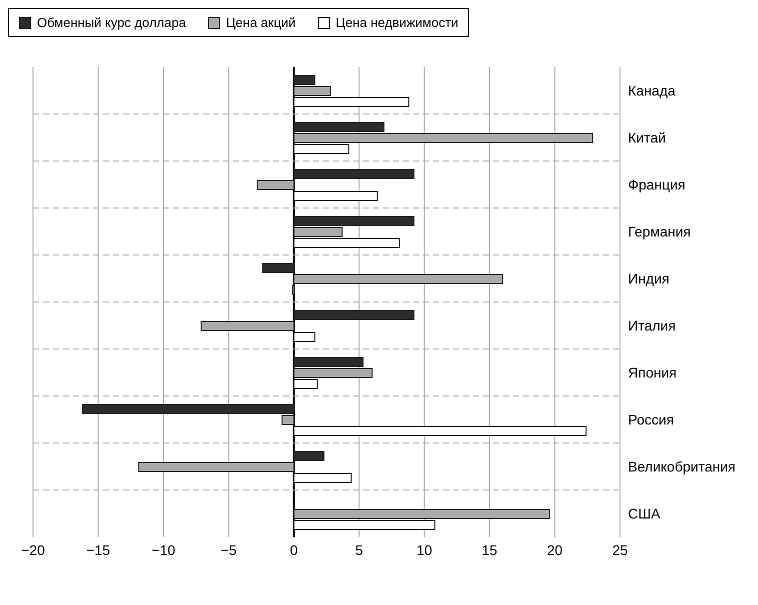  I want to click on x-tick-label: 0, so click(294, 550).